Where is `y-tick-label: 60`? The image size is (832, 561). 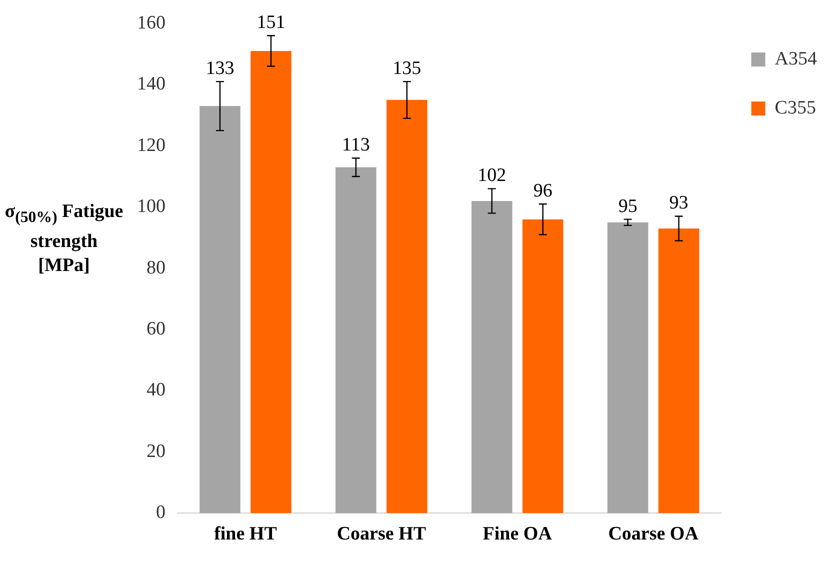 y-tick-label: 60 is located at coordinates (156, 329).